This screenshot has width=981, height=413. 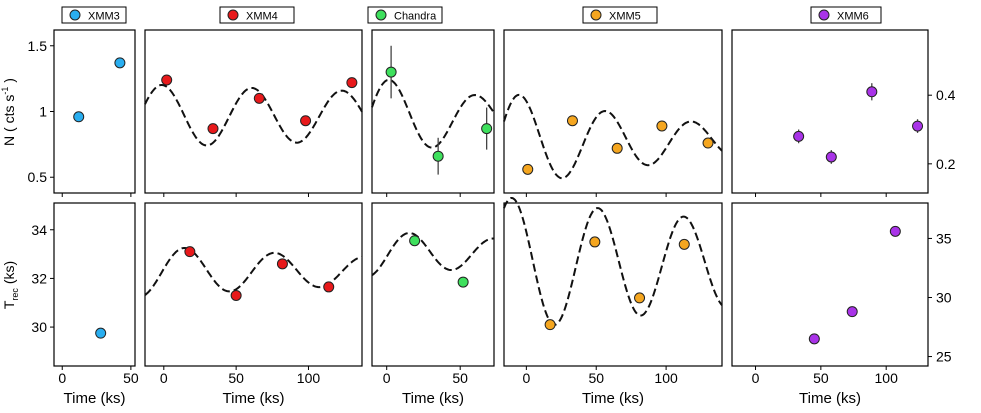 I want to click on panel-chandra: 0 50 Time (ks), so click(x=433, y=218).